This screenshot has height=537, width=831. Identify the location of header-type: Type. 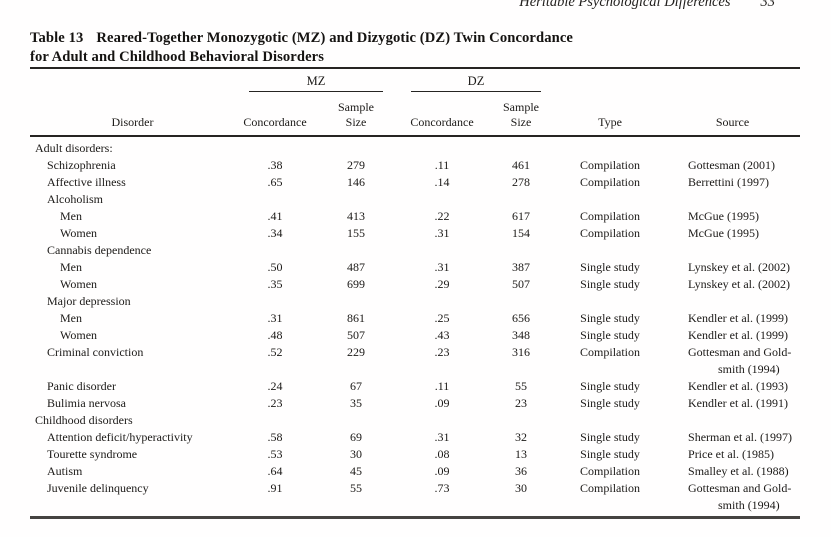
(610, 122).